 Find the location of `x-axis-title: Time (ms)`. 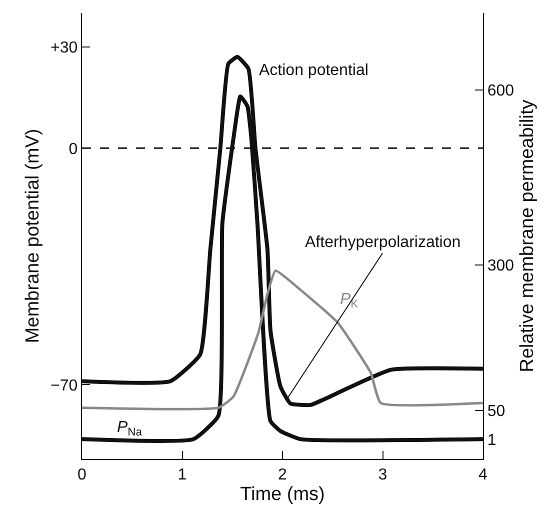

x-axis-title: Time (ms) is located at coordinates (282, 495).